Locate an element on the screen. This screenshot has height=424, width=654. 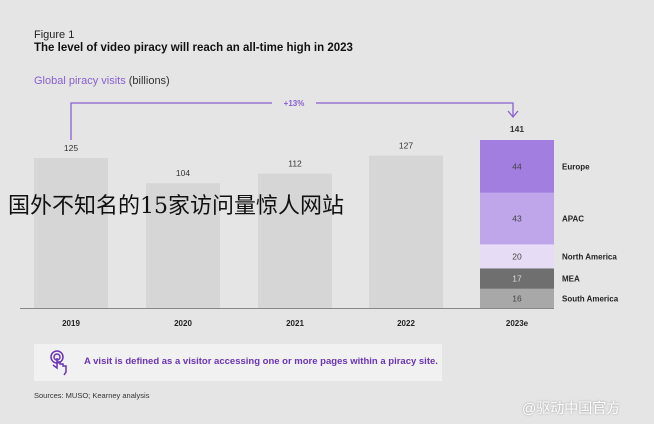
total-label: 141 is located at coordinates (517, 129).